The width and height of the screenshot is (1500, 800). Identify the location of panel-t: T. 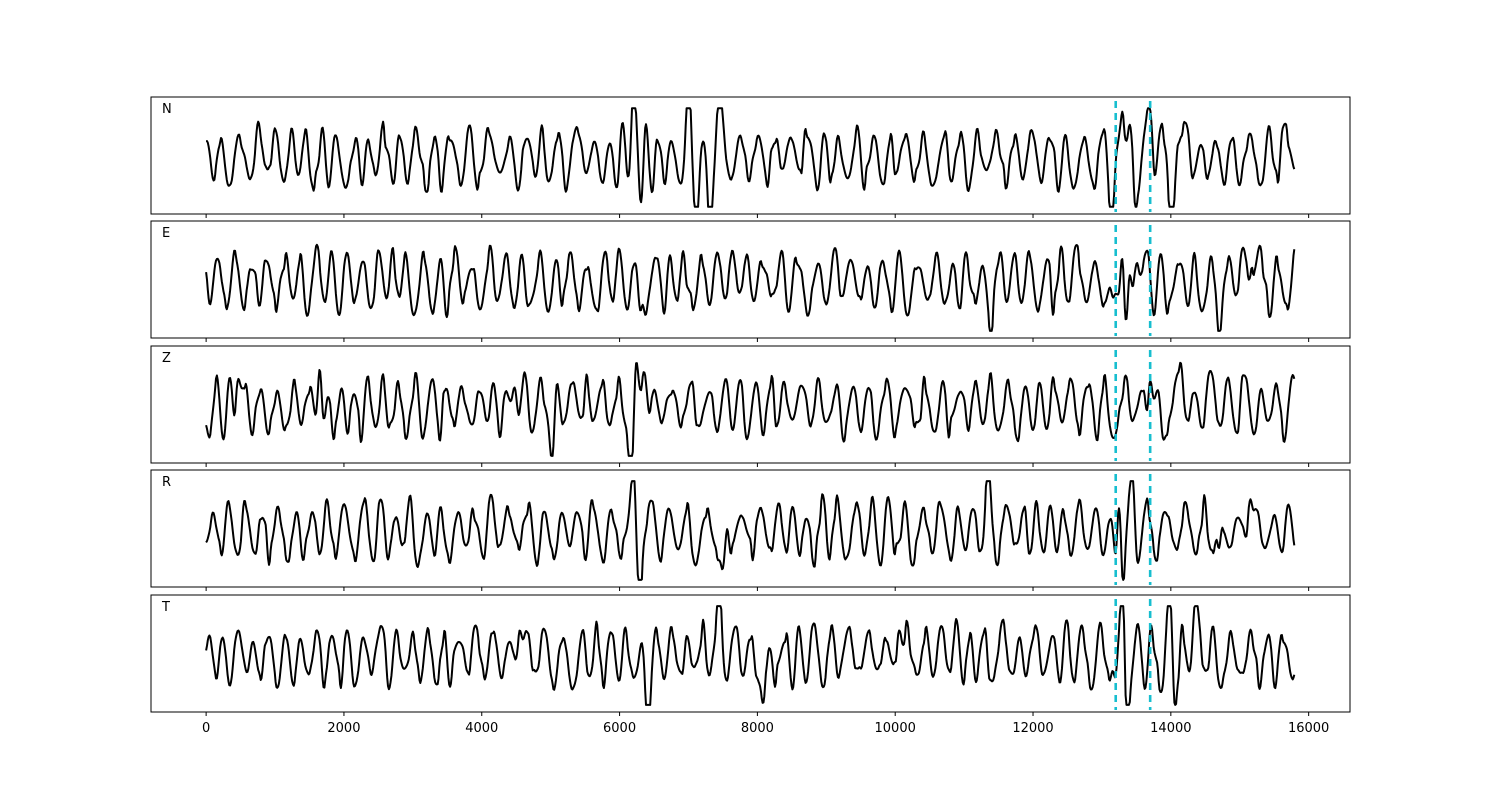
(750, 655).